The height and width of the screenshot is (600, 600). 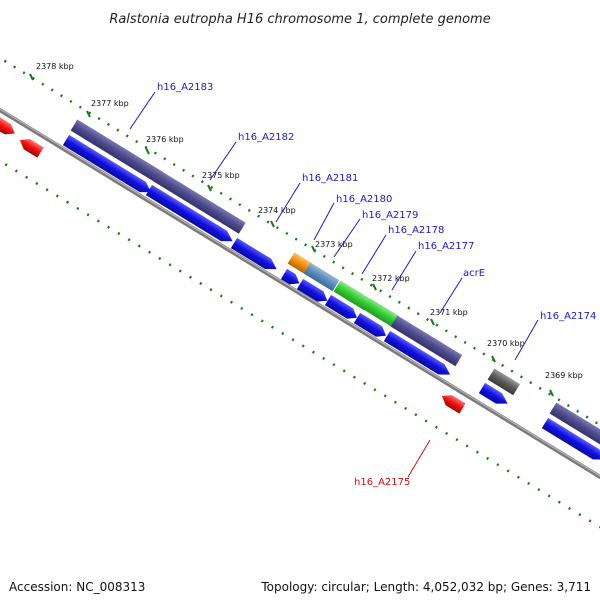 I want to click on gene-label-h16-A2177: h16_A2177, so click(x=446, y=246).